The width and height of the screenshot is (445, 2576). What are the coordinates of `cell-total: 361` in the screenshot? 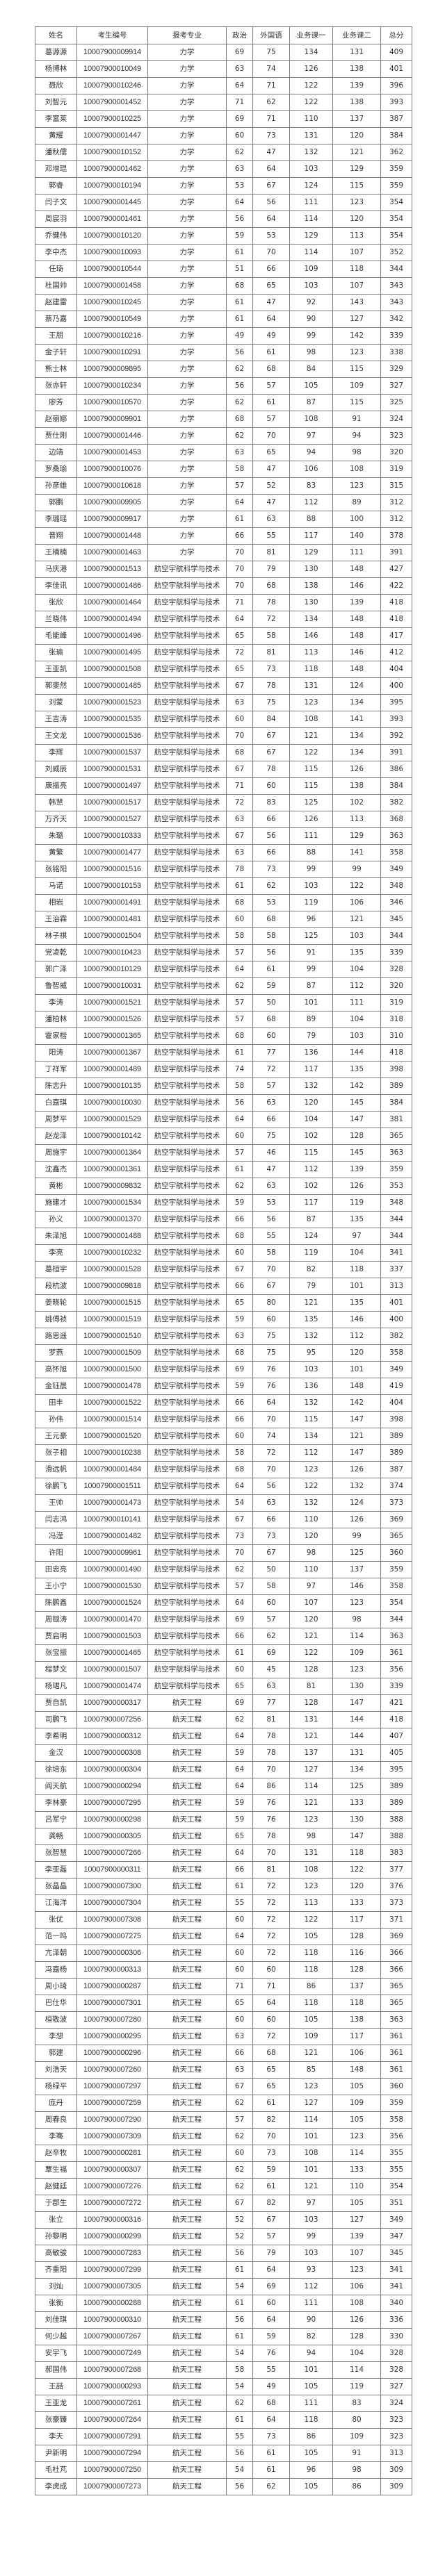 It's located at (396, 2037).